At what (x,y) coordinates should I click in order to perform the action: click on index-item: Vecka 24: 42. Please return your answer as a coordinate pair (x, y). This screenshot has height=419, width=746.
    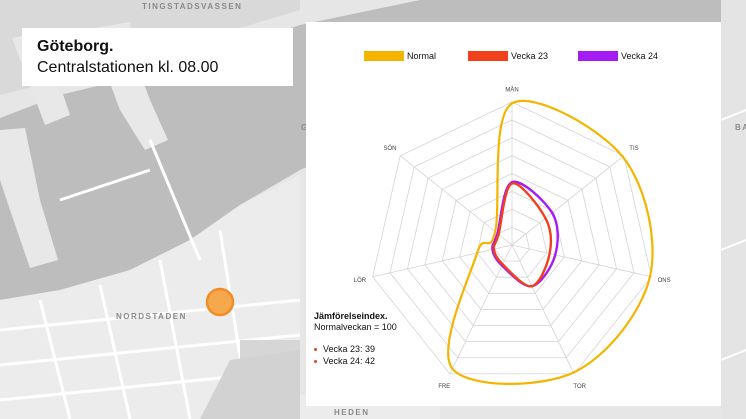
    Looking at the image, I should click on (355, 361).